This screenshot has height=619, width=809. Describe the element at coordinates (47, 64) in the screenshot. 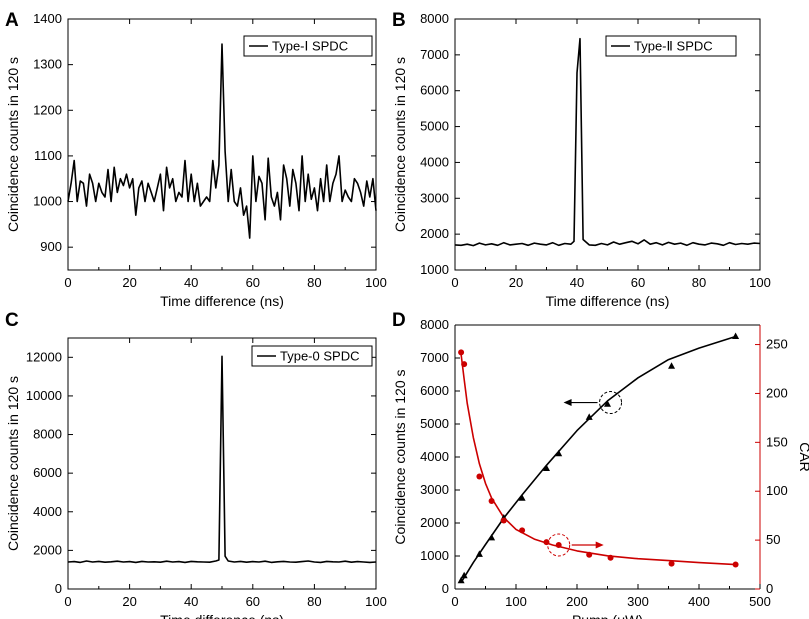

I see `y-tick-label: 1300` at that location.